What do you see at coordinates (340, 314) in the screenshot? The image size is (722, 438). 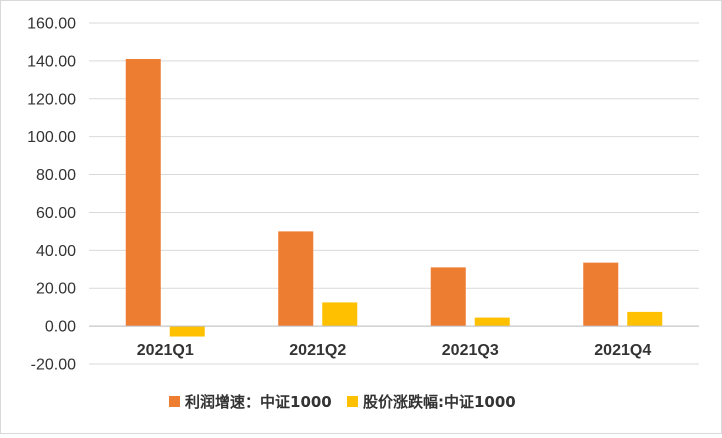 I see `bar-price-change-2021q2` at bounding box center [340, 314].